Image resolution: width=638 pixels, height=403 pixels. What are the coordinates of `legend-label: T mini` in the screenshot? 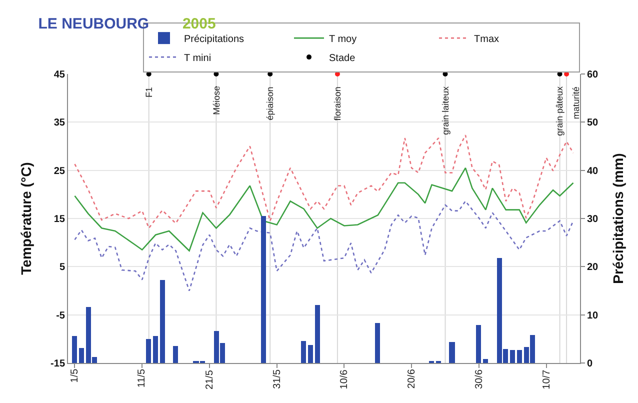 It's located at (198, 58).